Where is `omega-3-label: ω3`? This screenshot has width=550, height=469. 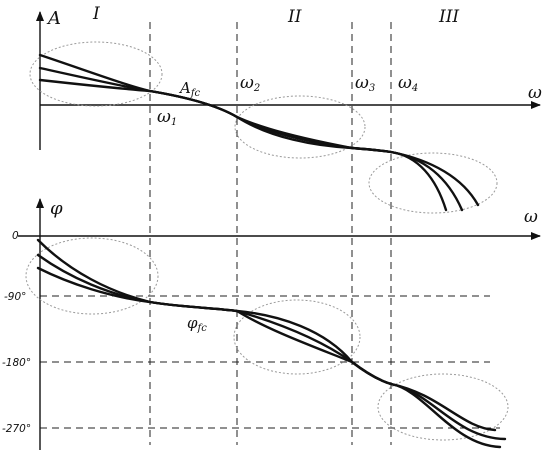
omega-3-label: ω3 is located at coordinates (365, 83).